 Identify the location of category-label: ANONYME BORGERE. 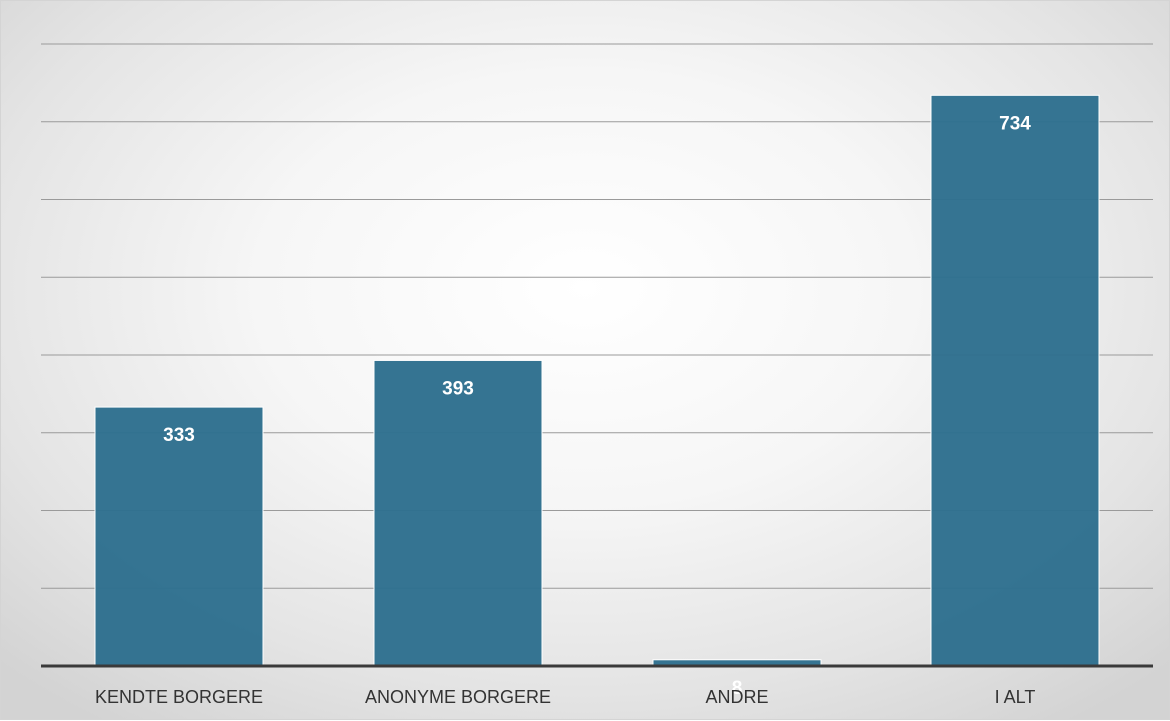
(458, 697).